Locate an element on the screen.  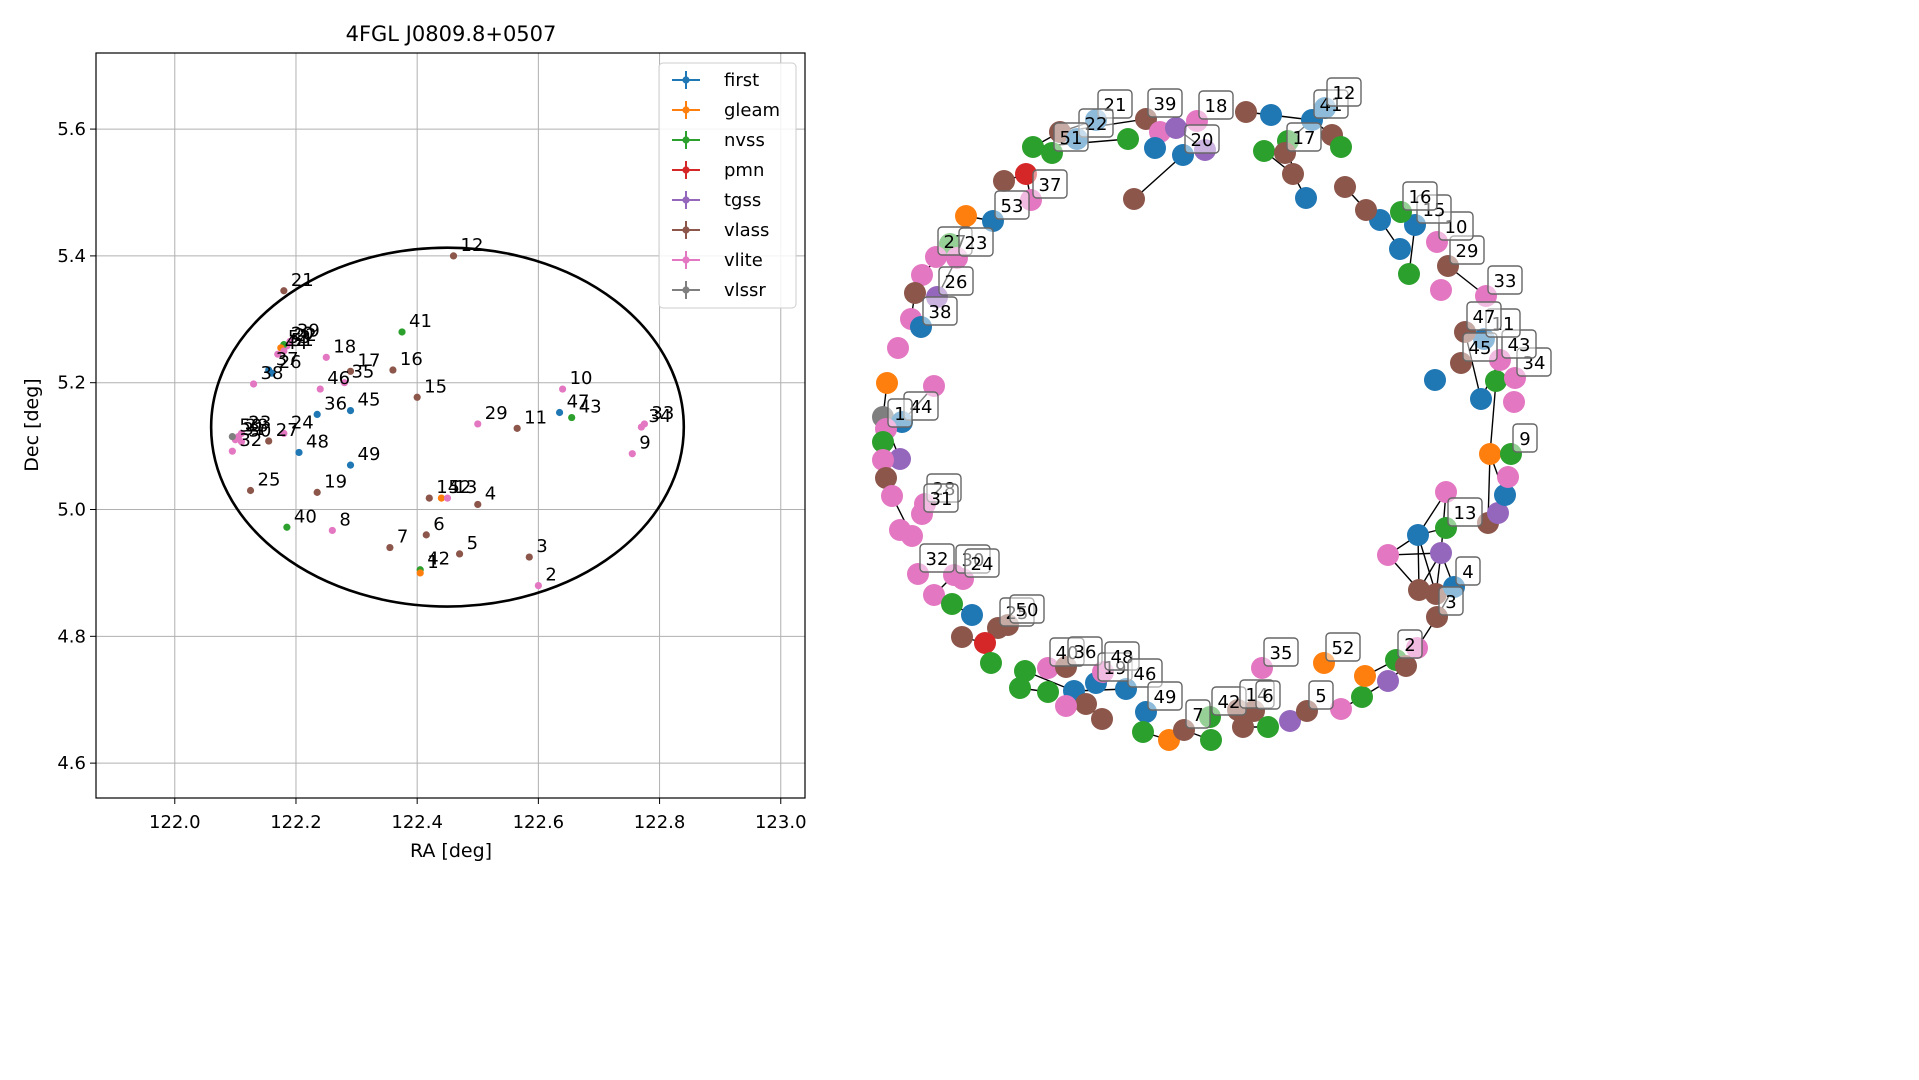
network-label: 4 is located at coordinates (1467, 572).